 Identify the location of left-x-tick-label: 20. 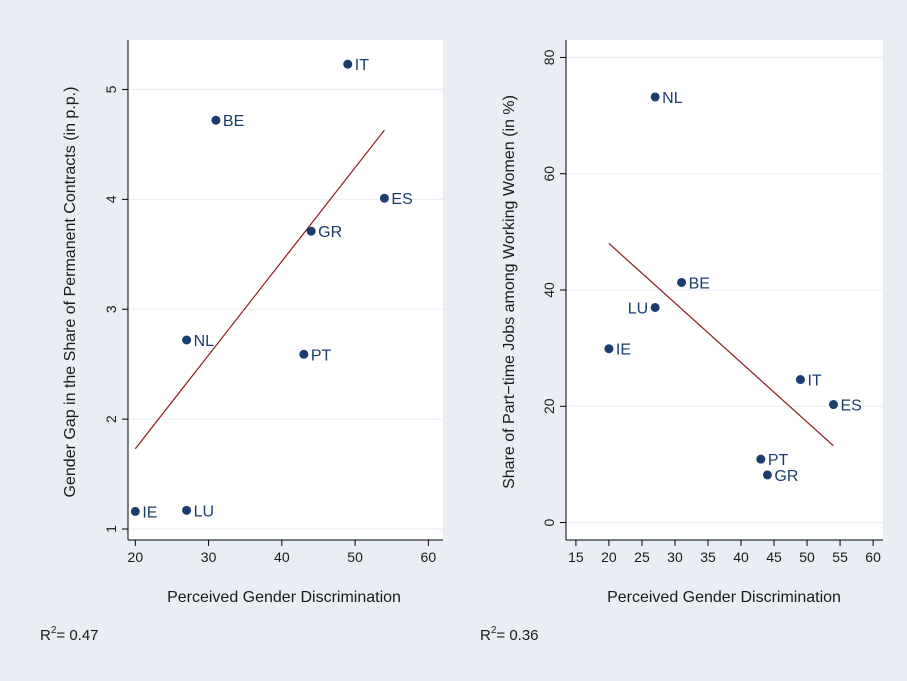
(136, 557).